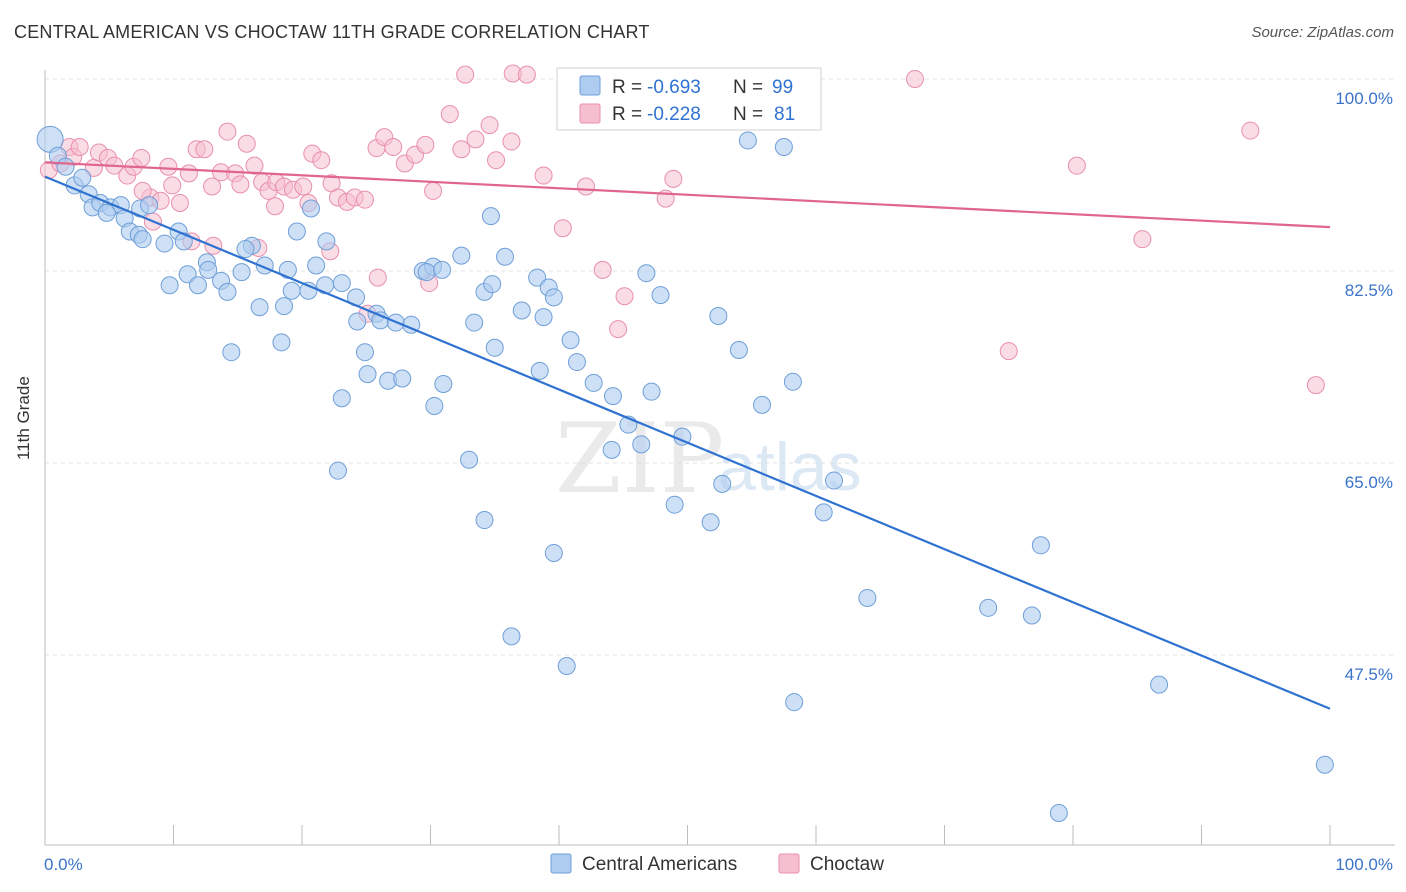  Describe the element at coordinates (674, 87) in the screenshot. I see `legend-r-value-1: -0.693` at that location.